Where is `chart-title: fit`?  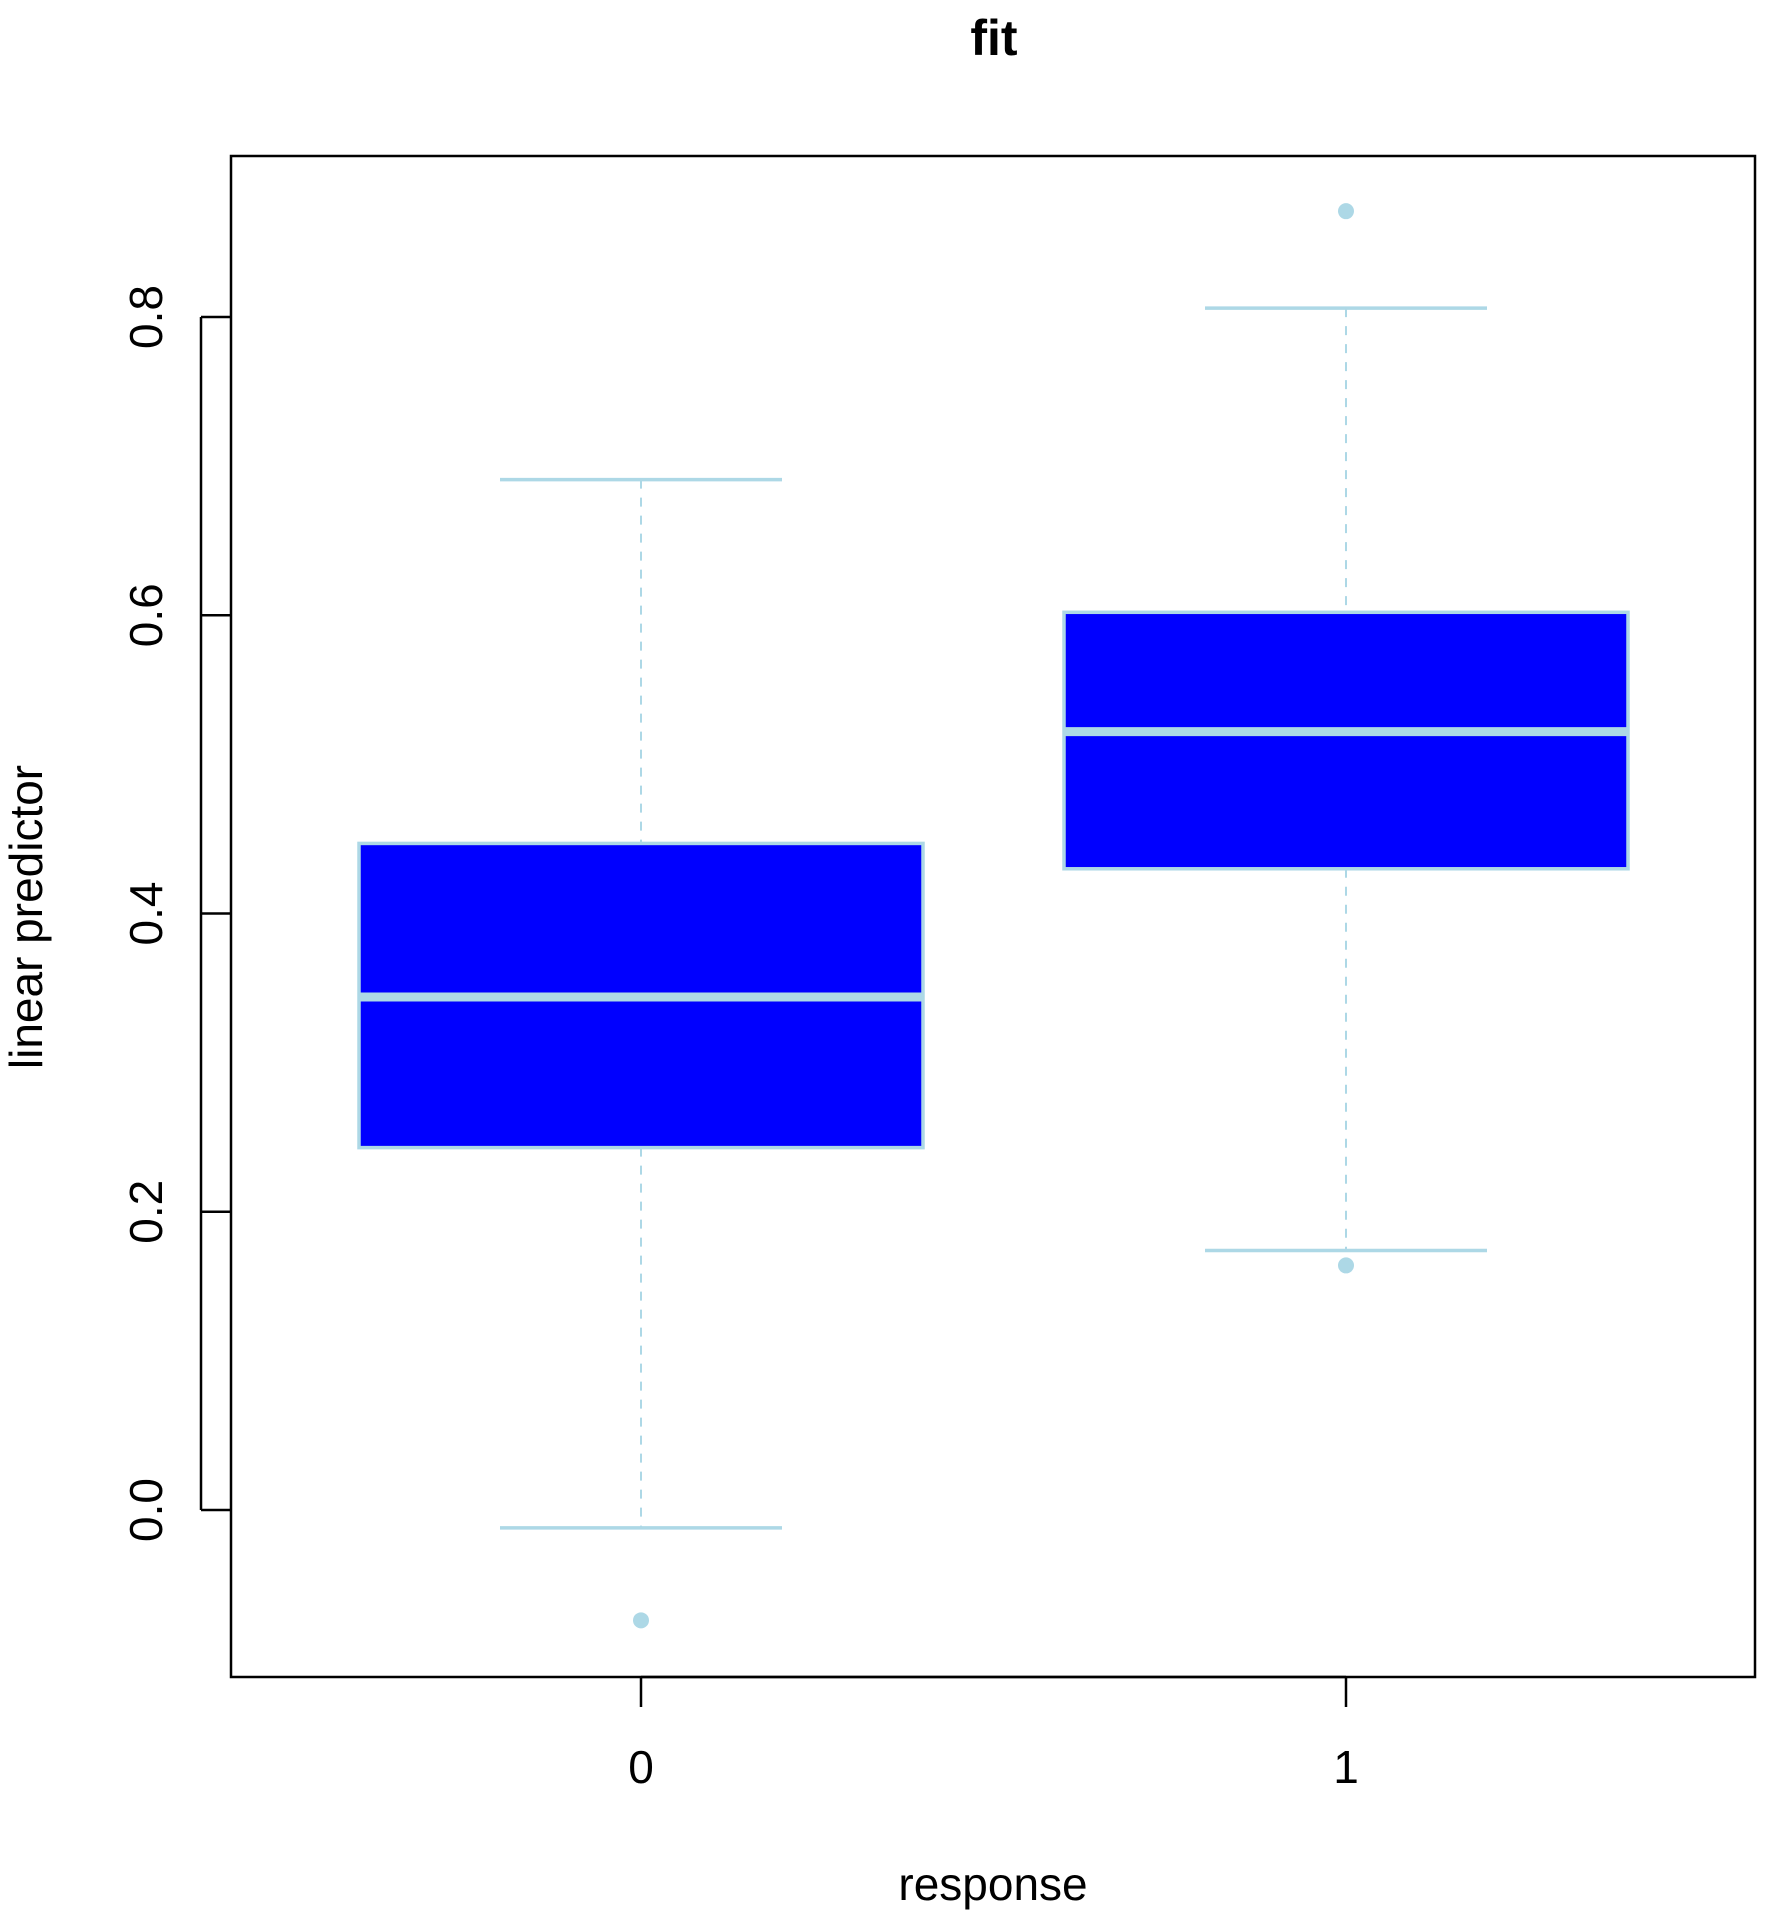 chart-title: fit is located at coordinates (994, 38).